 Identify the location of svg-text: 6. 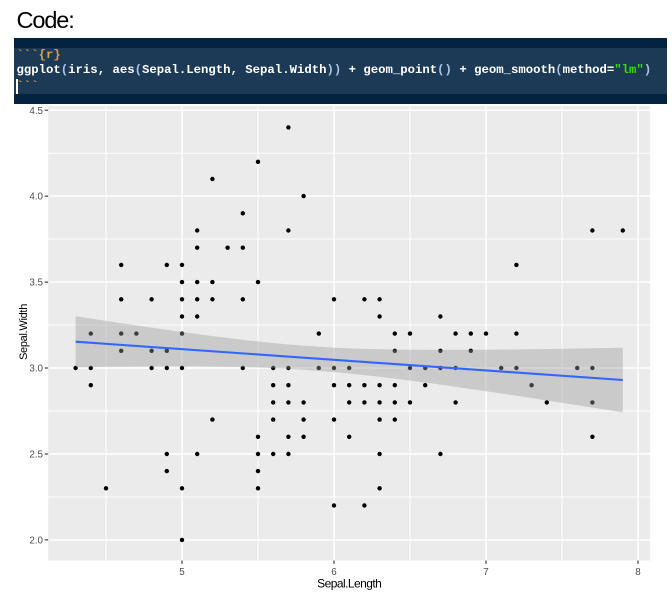
(334, 572).